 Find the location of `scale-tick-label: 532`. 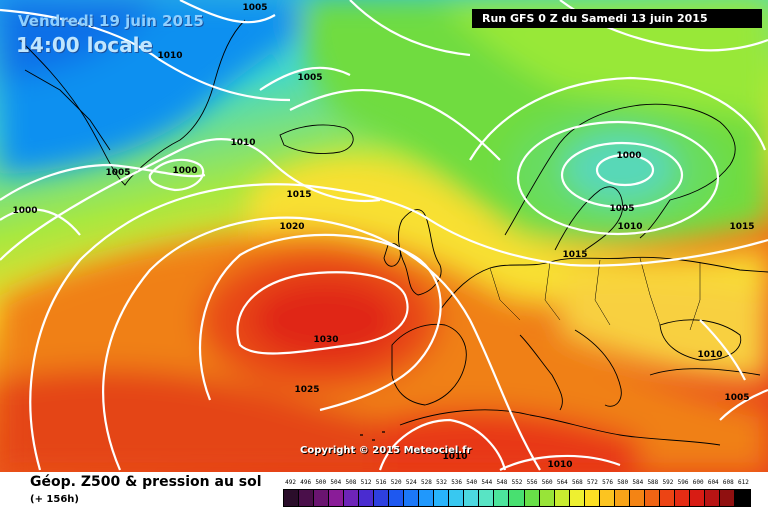

scale-tick-label: 532 is located at coordinates (441, 482).